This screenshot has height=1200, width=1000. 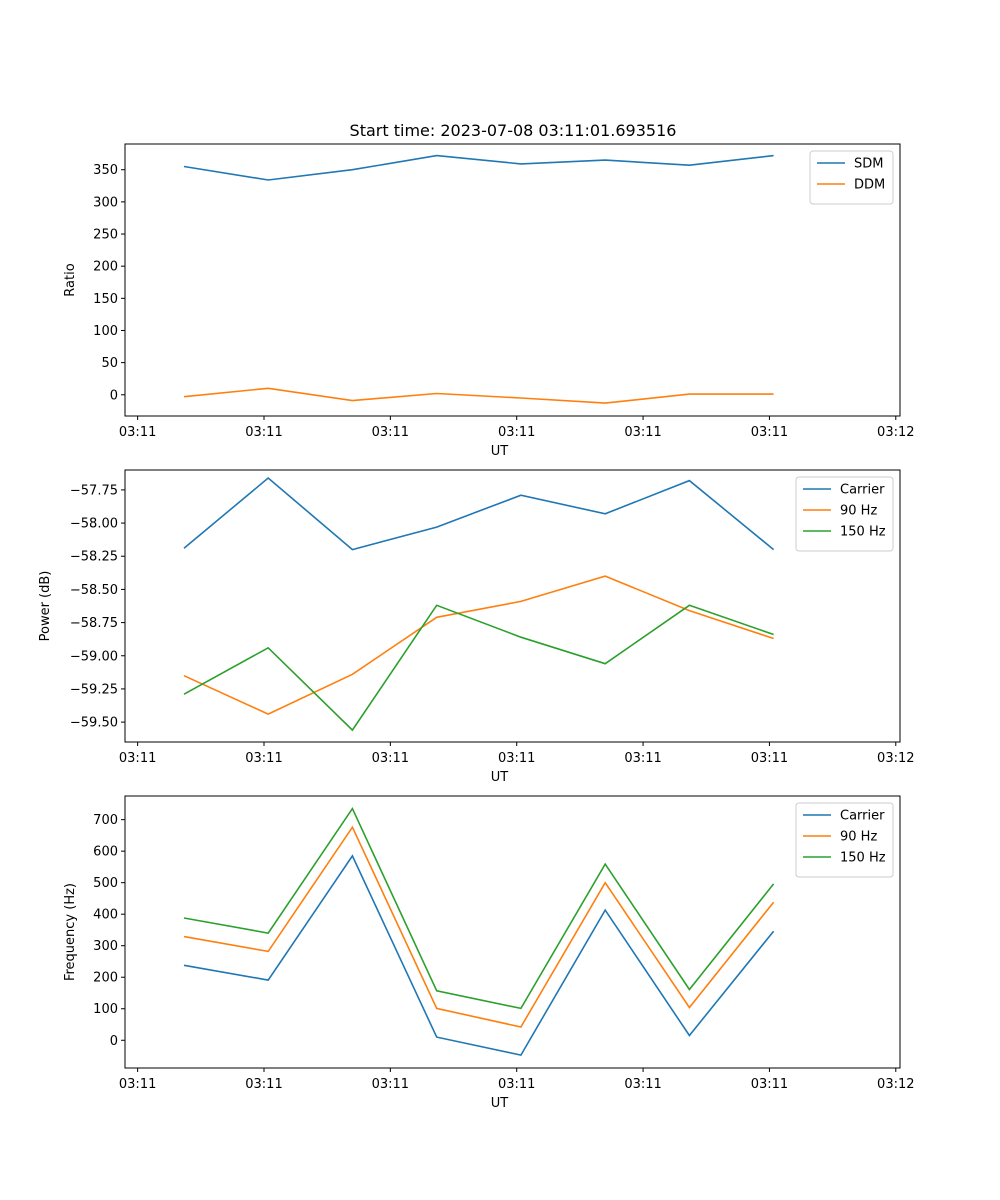 What do you see at coordinates (105, 820) in the screenshot?
I see `y-tick-label: 700` at bounding box center [105, 820].